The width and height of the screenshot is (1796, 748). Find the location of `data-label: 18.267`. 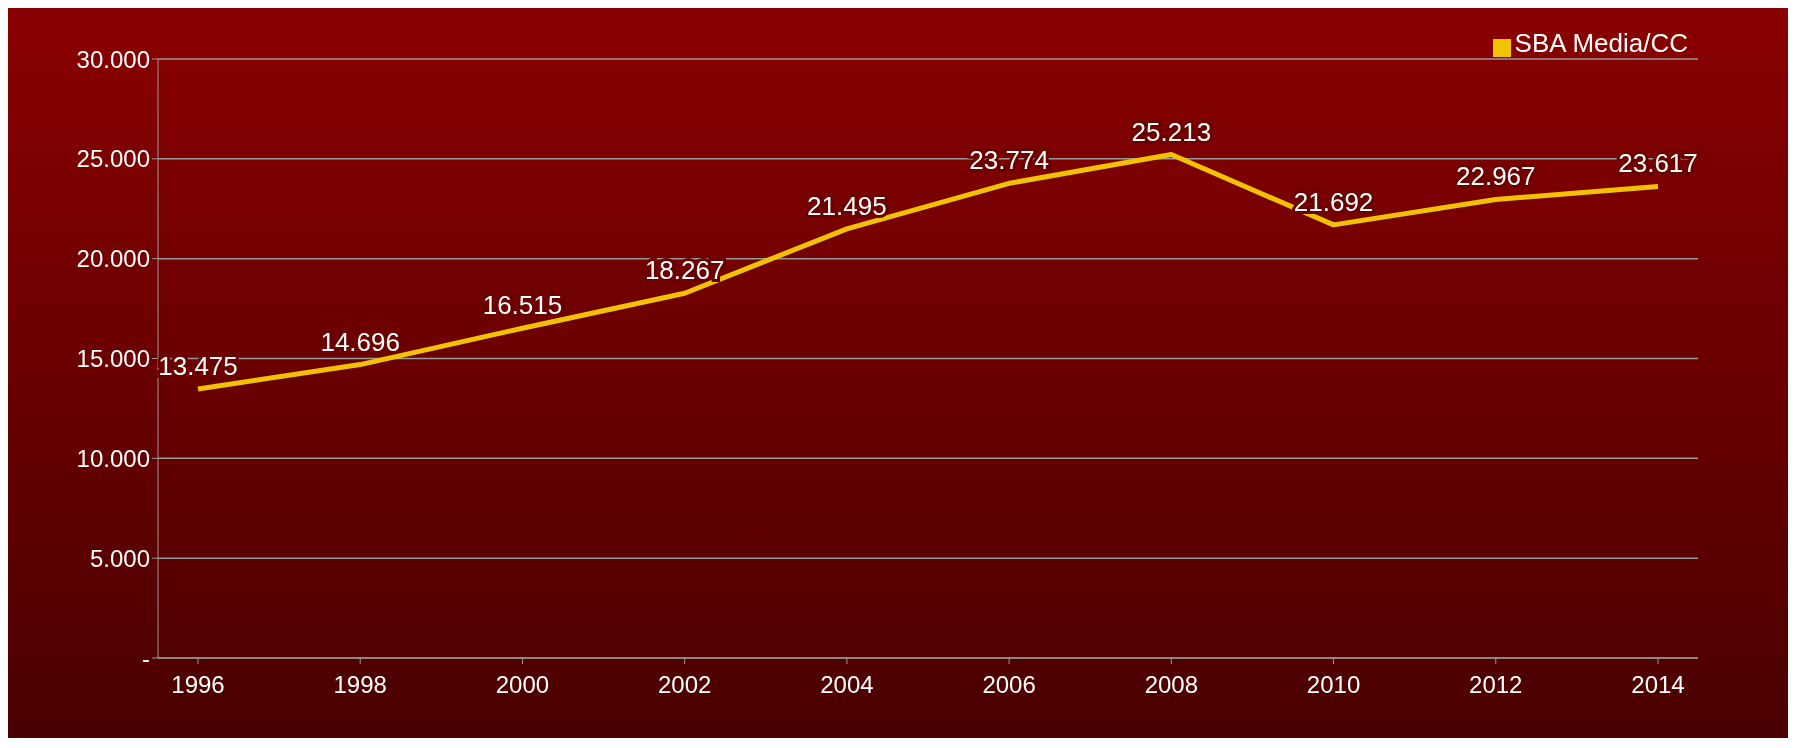

data-label: 18.267 is located at coordinates (684, 270).